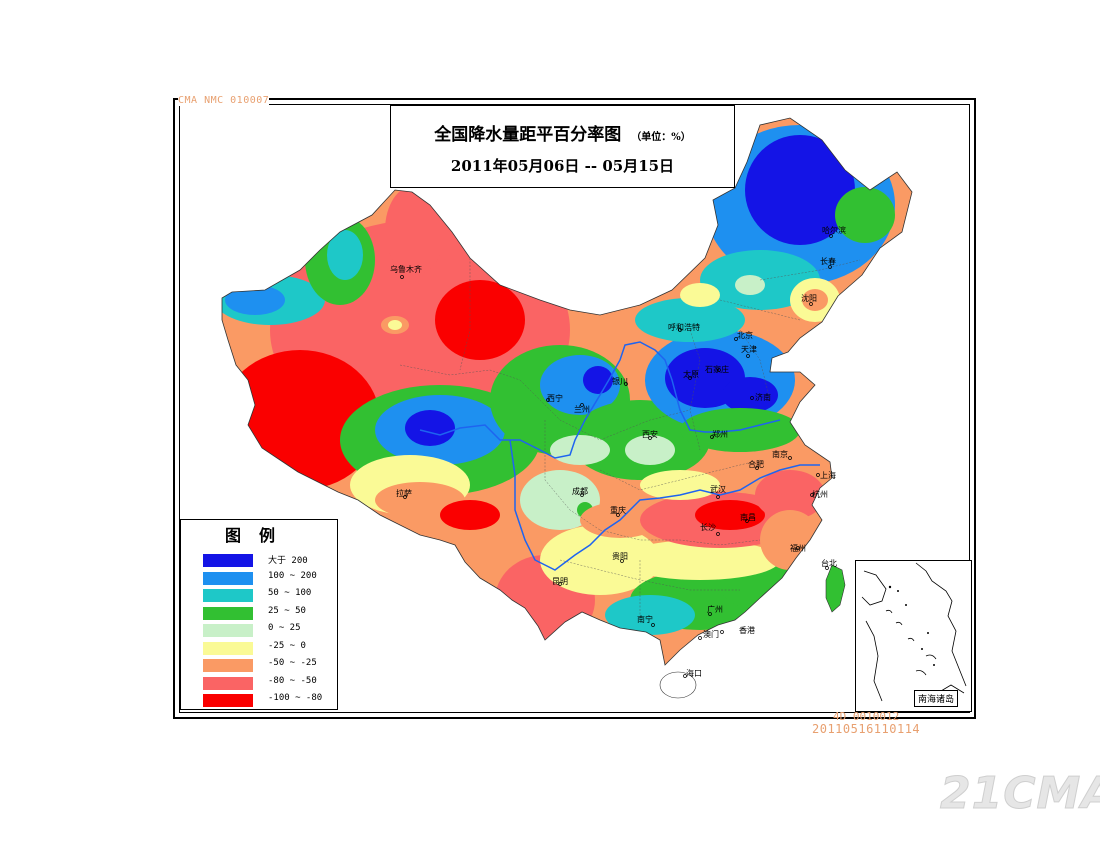  What do you see at coordinates (780, 454) in the screenshot?
I see `city-nanjing: 南京` at bounding box center [780, 454].